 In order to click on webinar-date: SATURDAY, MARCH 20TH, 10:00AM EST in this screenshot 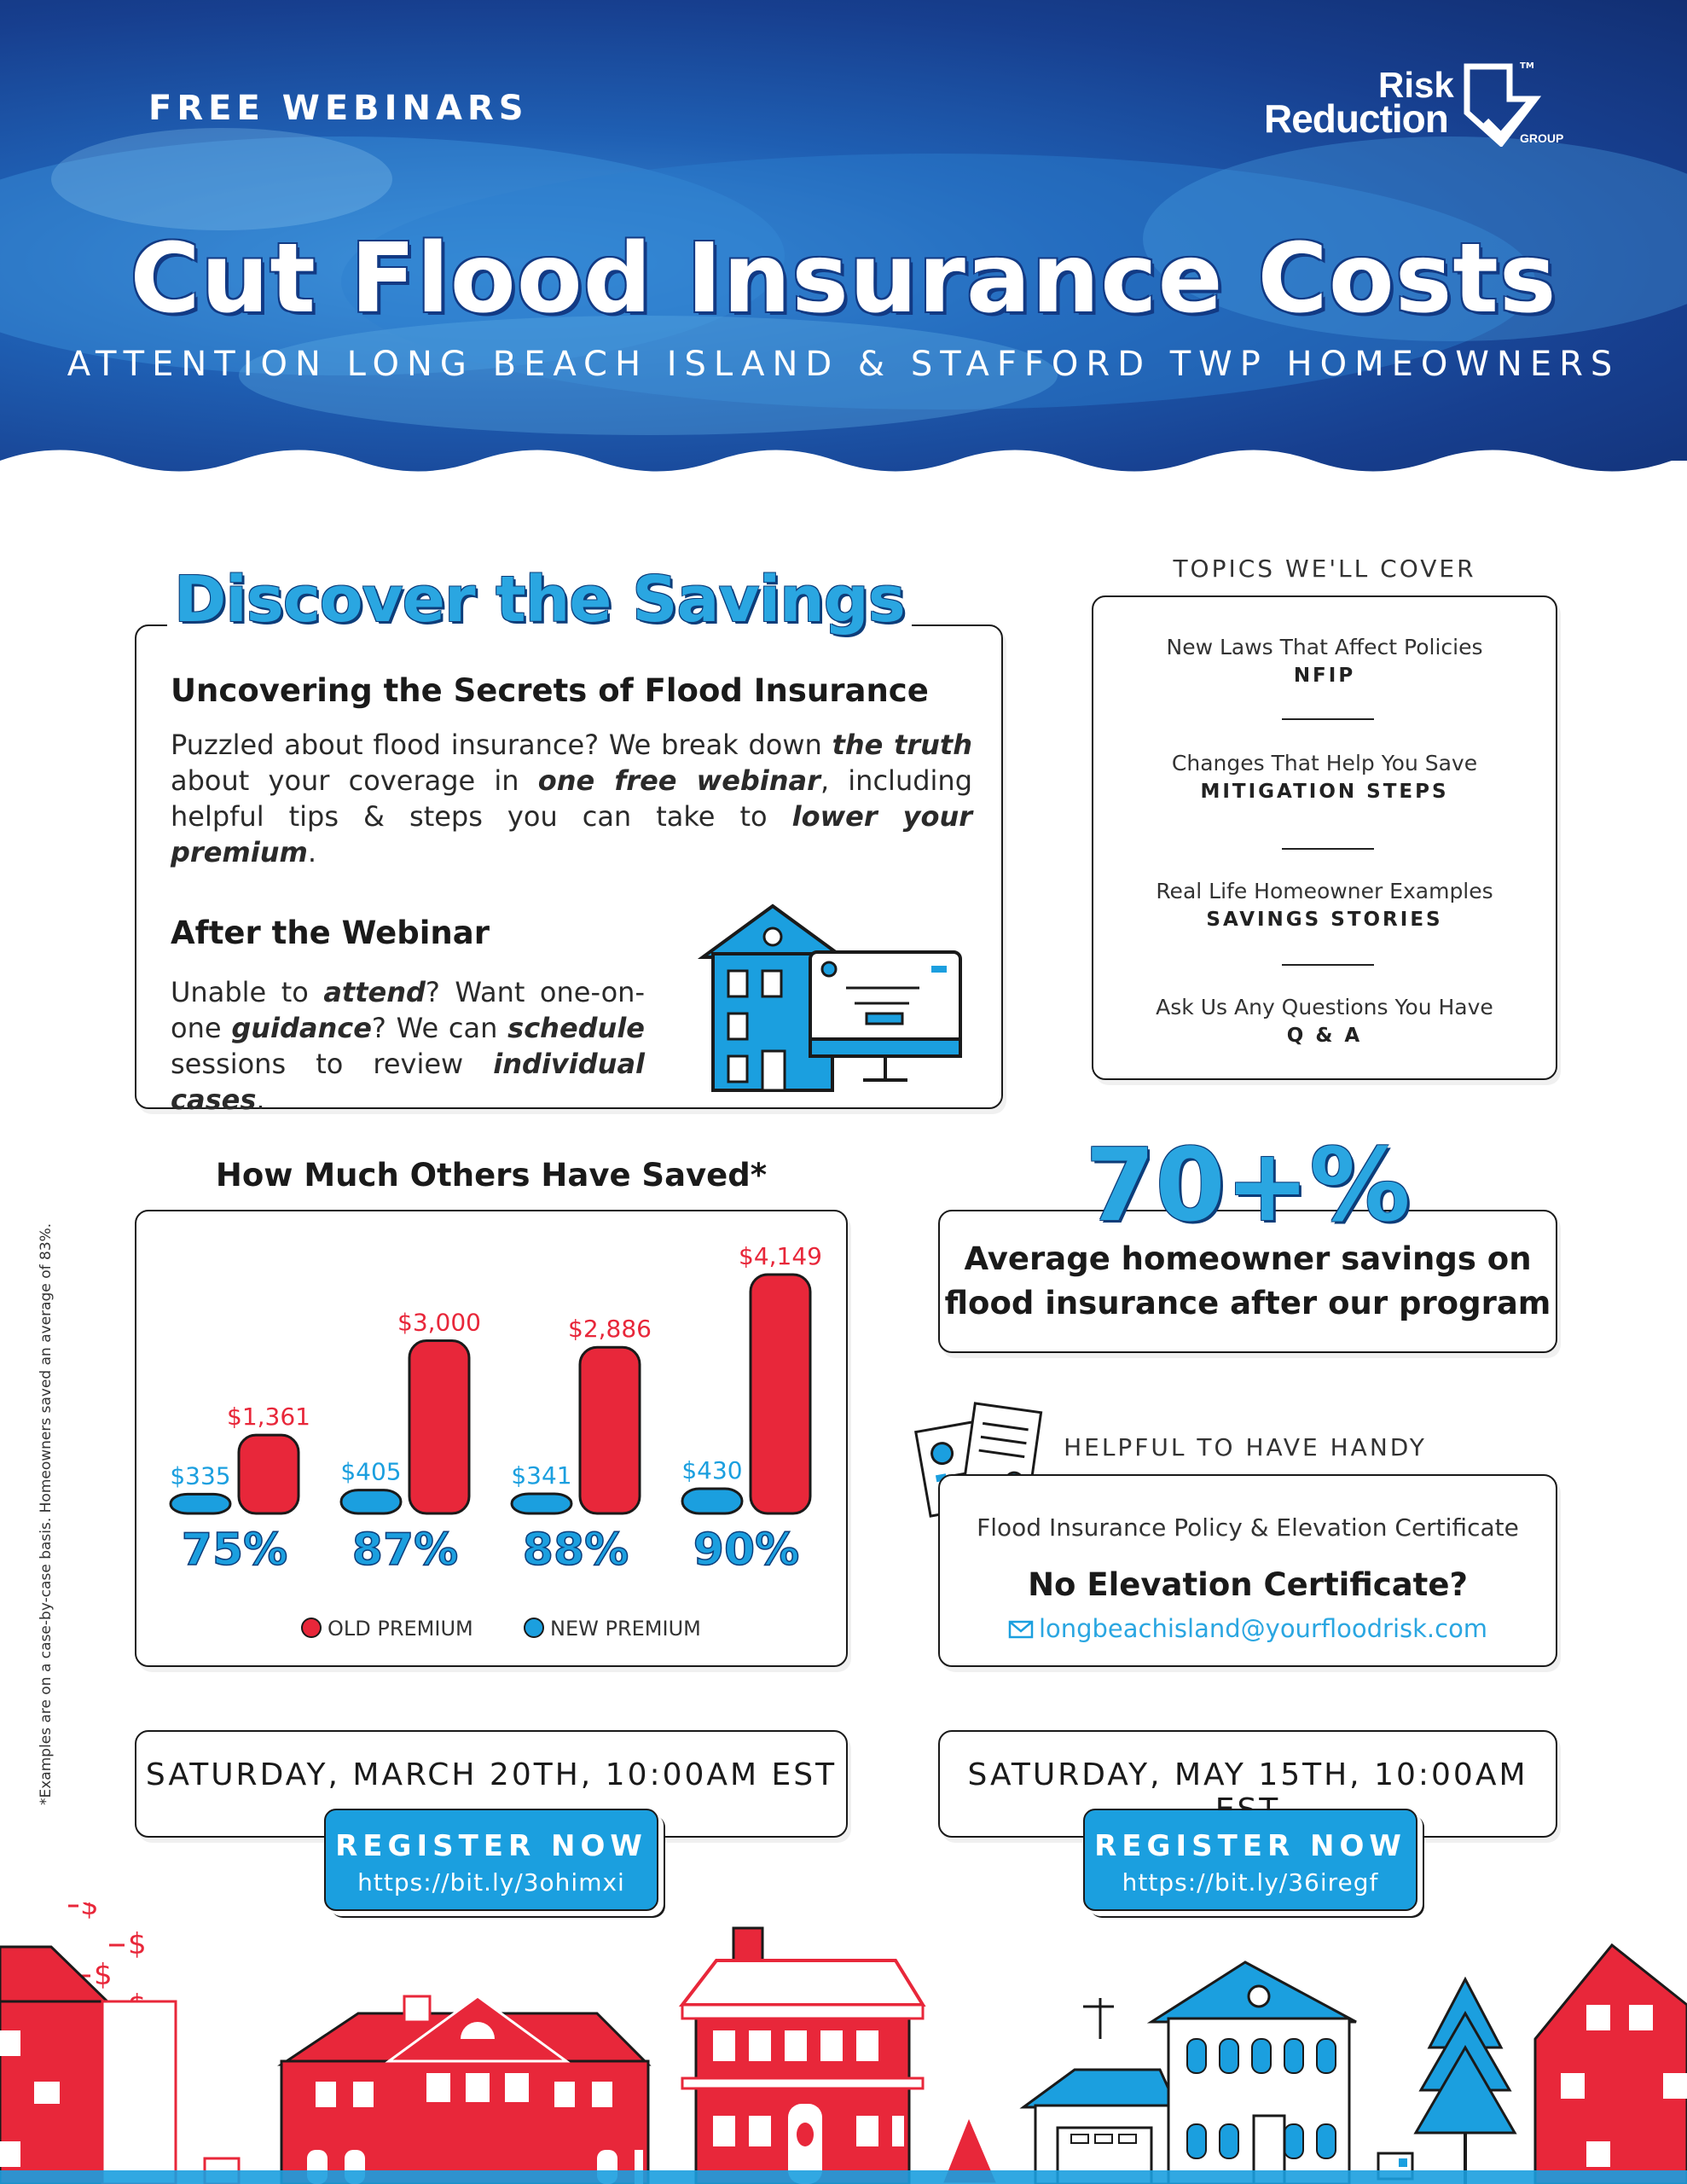, I will do `click(491, 1774)`.